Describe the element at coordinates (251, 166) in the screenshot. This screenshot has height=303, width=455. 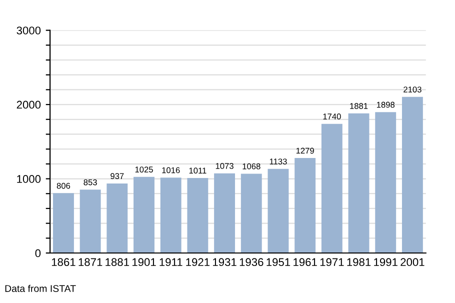
I see `data-label: 1068` at that location.